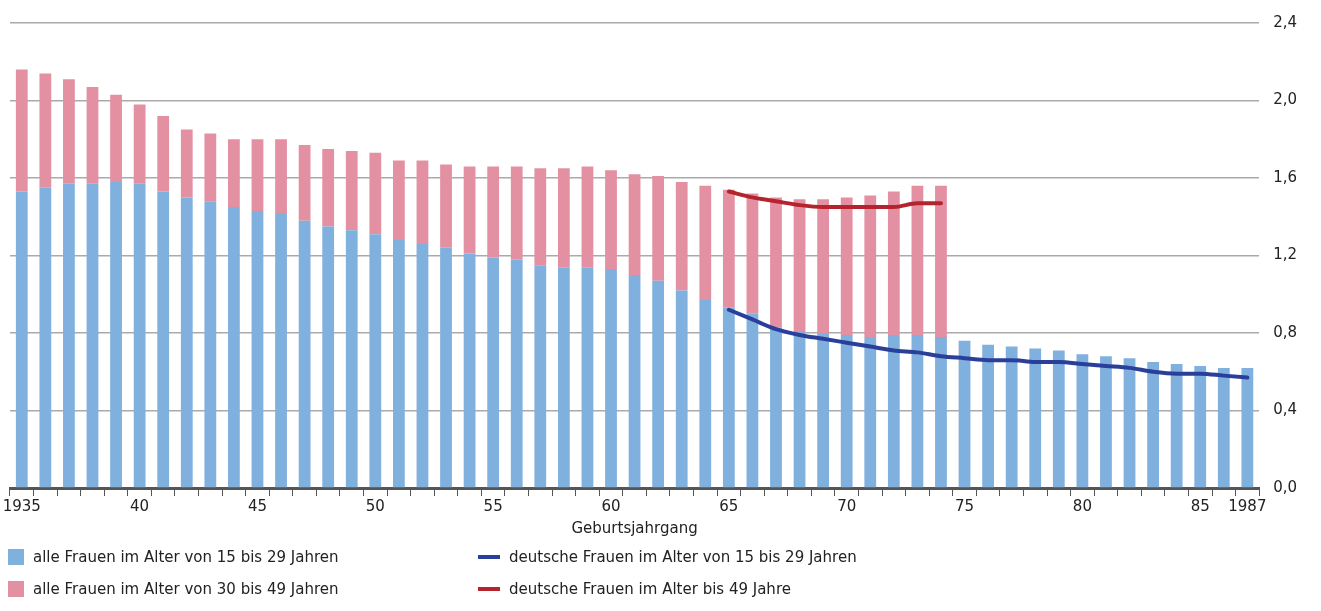 The width and height of the screenshot is (1321, 611). I want to click on y-tick-label: 0,8, so click(1285, 331).